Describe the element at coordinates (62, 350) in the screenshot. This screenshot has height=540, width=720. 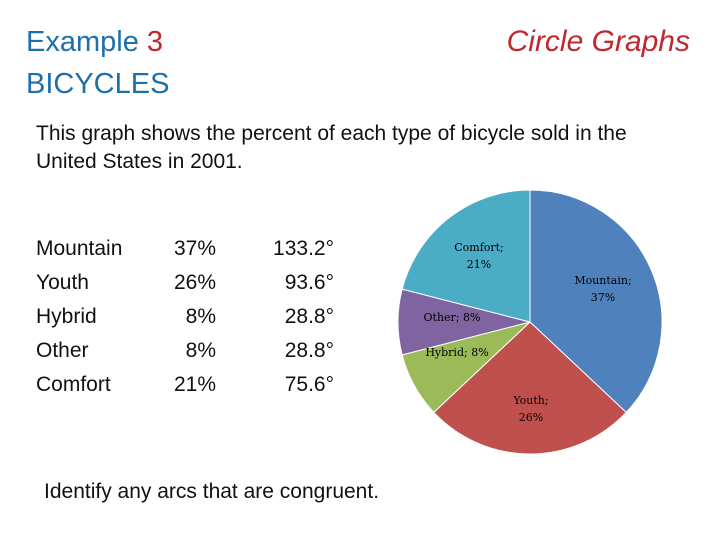
I see `type-name: Other` at that location.